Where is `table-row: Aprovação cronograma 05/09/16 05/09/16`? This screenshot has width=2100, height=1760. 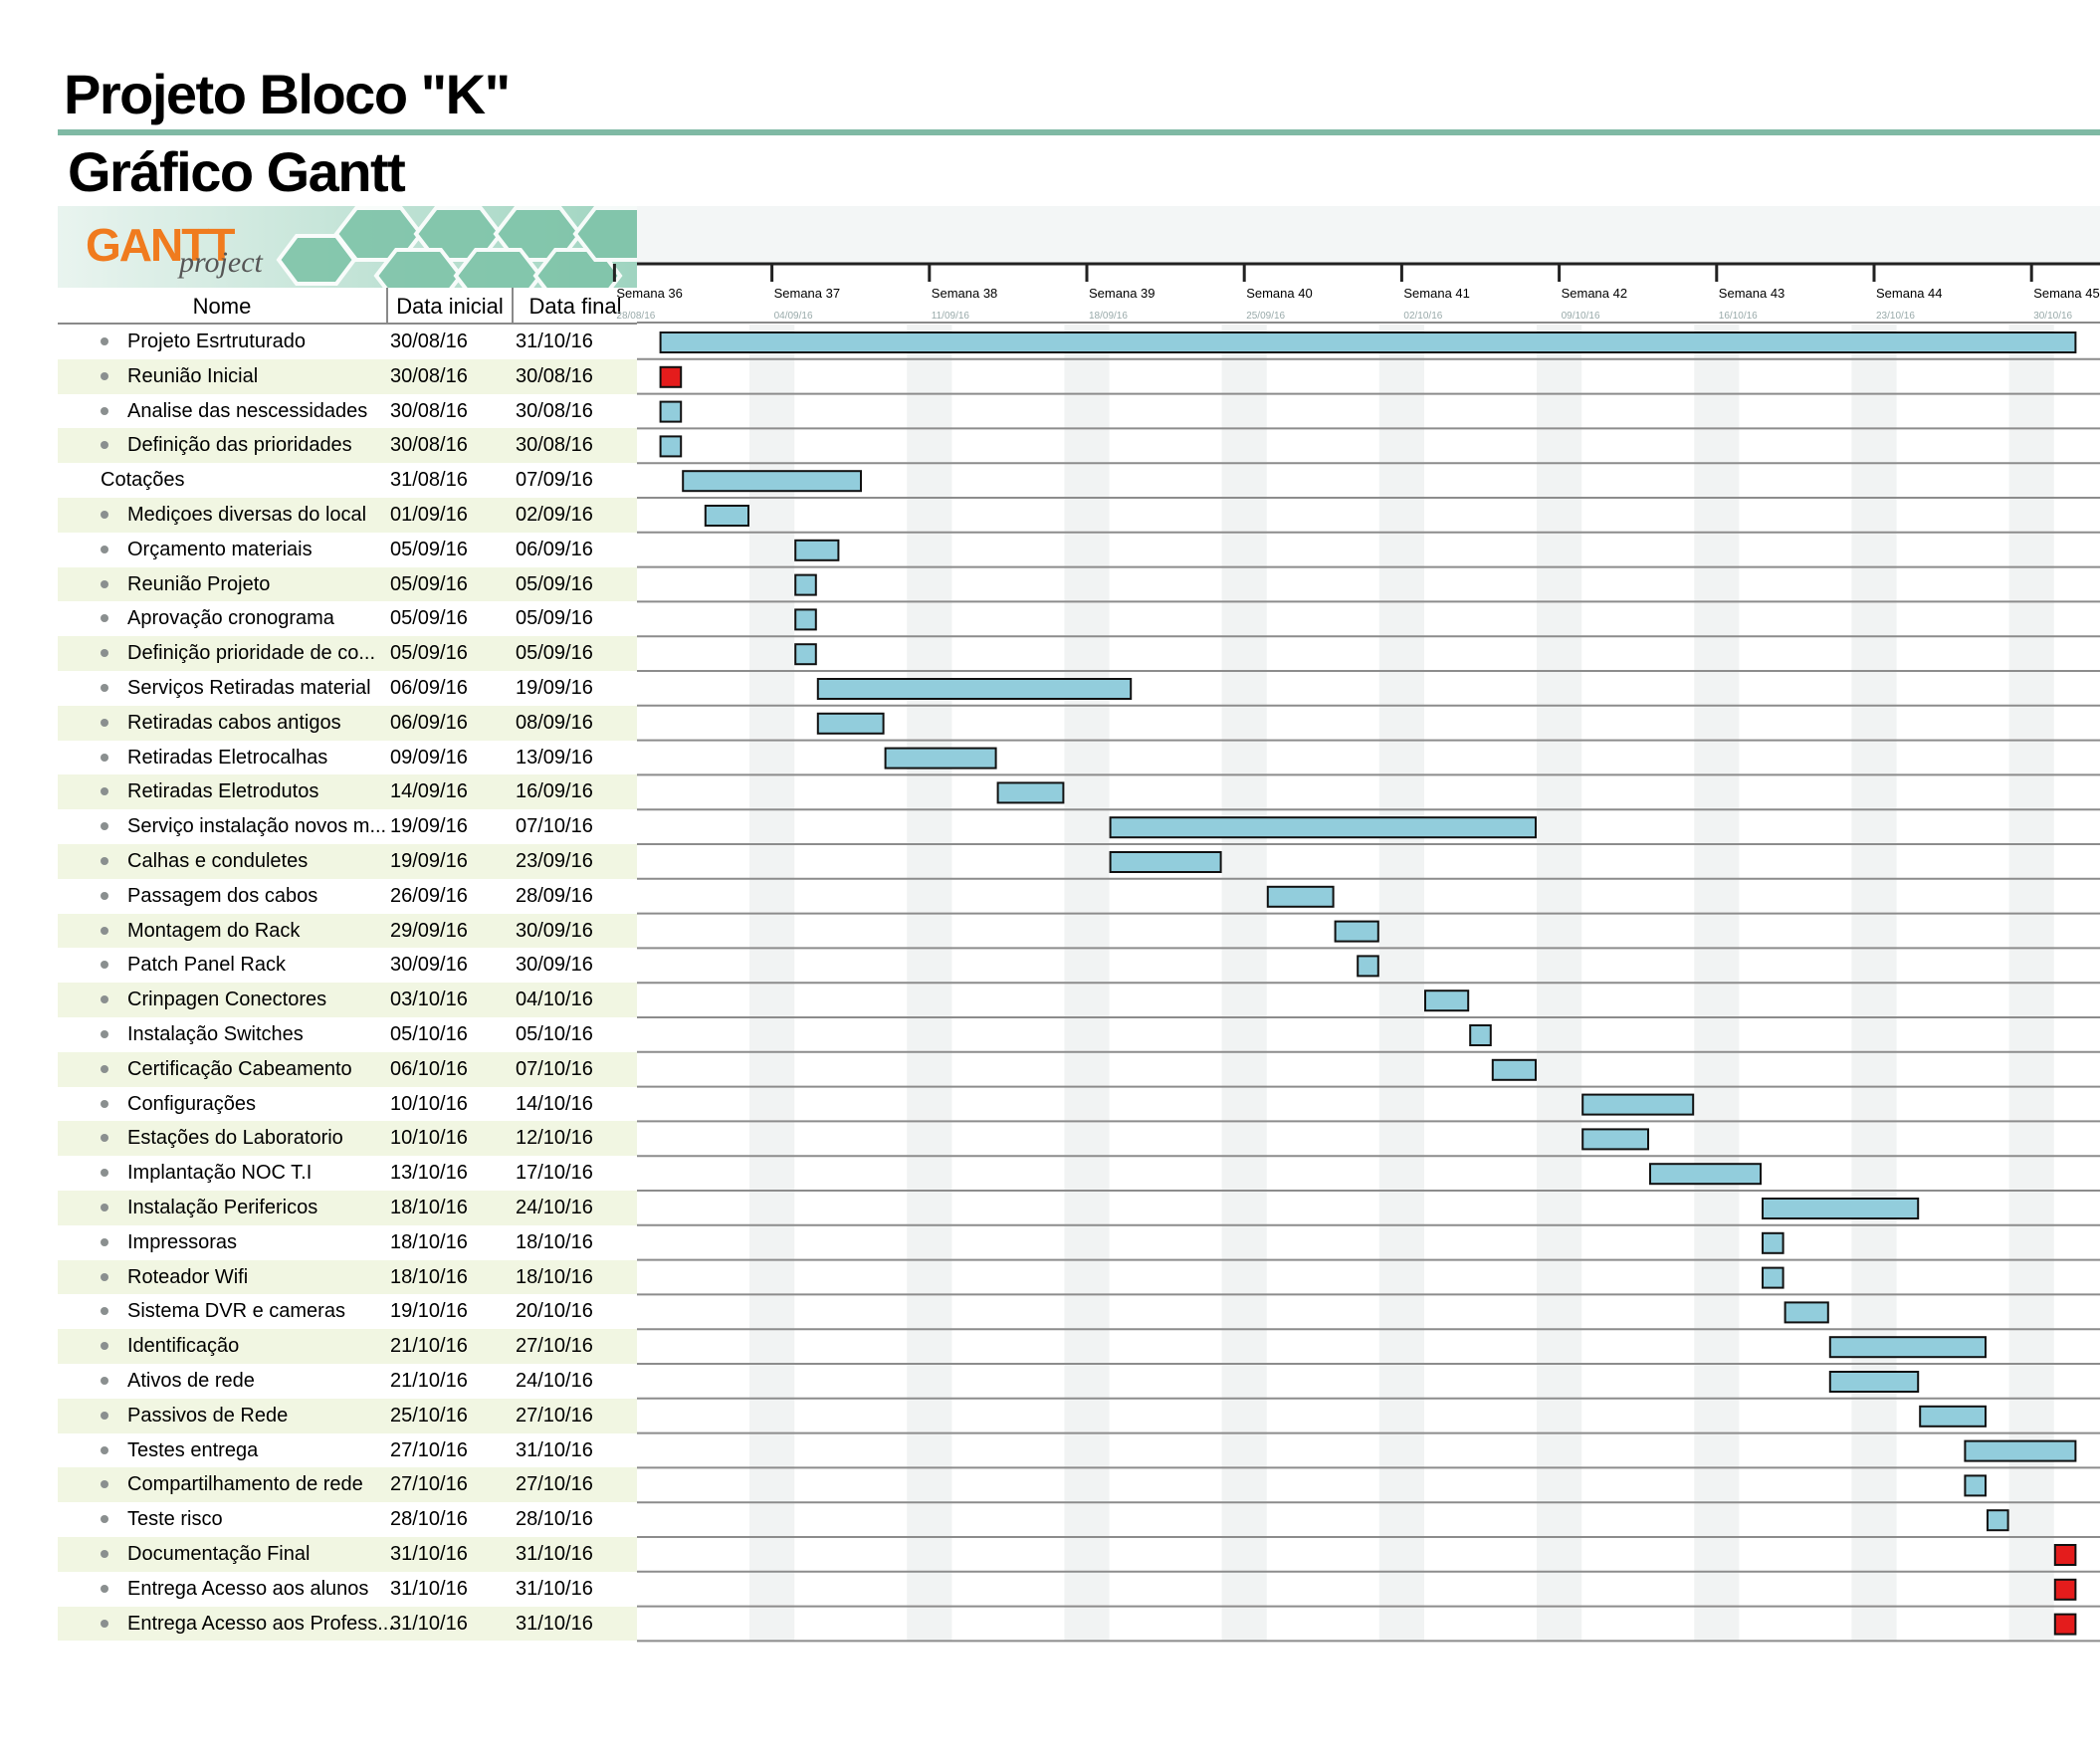 table-row: Aprovação cronograma 05/09/16 05/09/16 is located at coordinates (347, 619).